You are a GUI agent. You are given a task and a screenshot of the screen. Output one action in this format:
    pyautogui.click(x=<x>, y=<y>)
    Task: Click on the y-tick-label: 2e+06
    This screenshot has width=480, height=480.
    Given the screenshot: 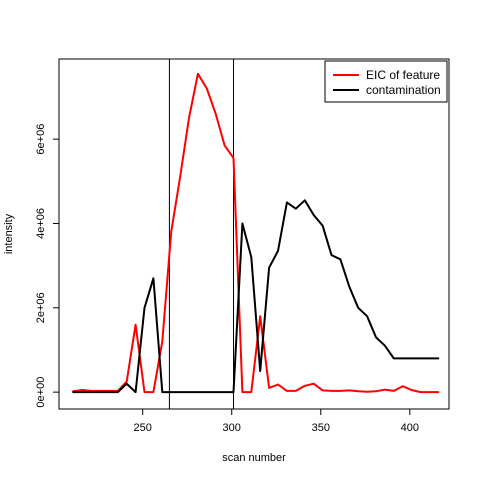 What is the action you would take?
    pyautogui.click(x=41, y=307)
    